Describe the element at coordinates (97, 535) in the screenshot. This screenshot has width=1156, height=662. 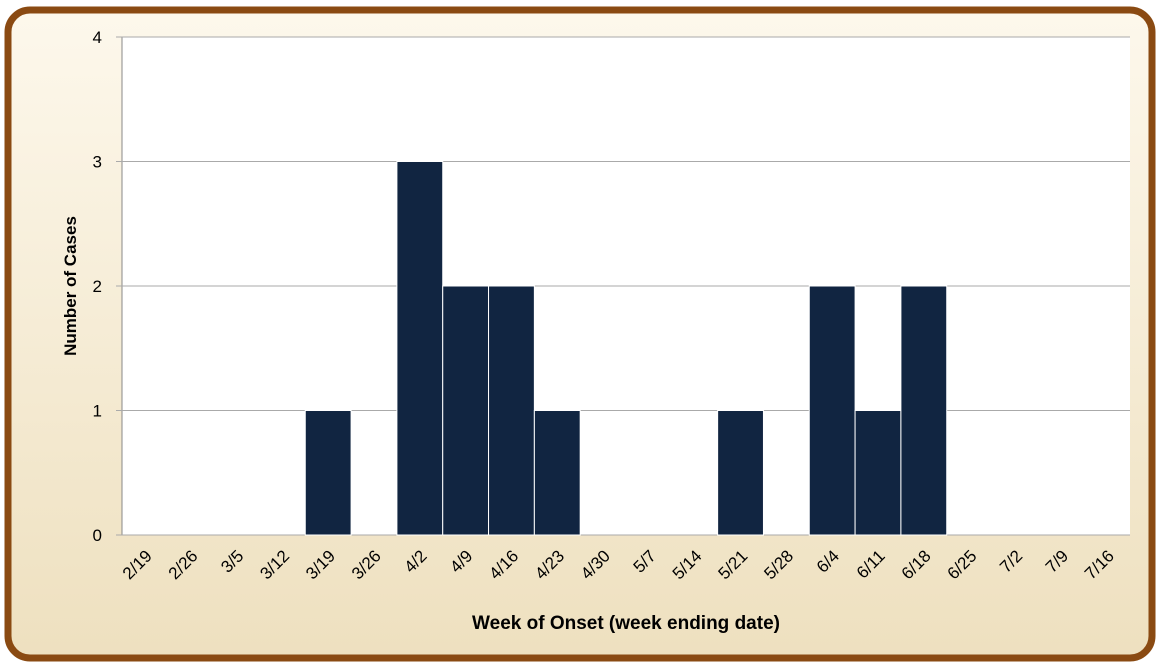
I see `y-tick-label: 0` at that location.